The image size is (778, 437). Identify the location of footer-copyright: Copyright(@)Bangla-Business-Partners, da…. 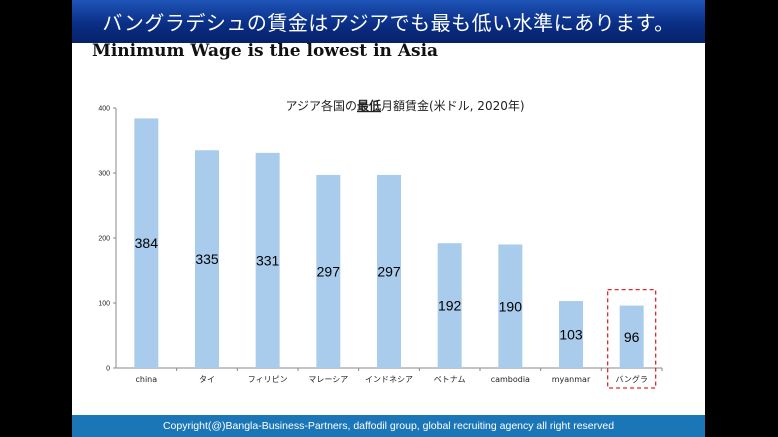
(388, 426).